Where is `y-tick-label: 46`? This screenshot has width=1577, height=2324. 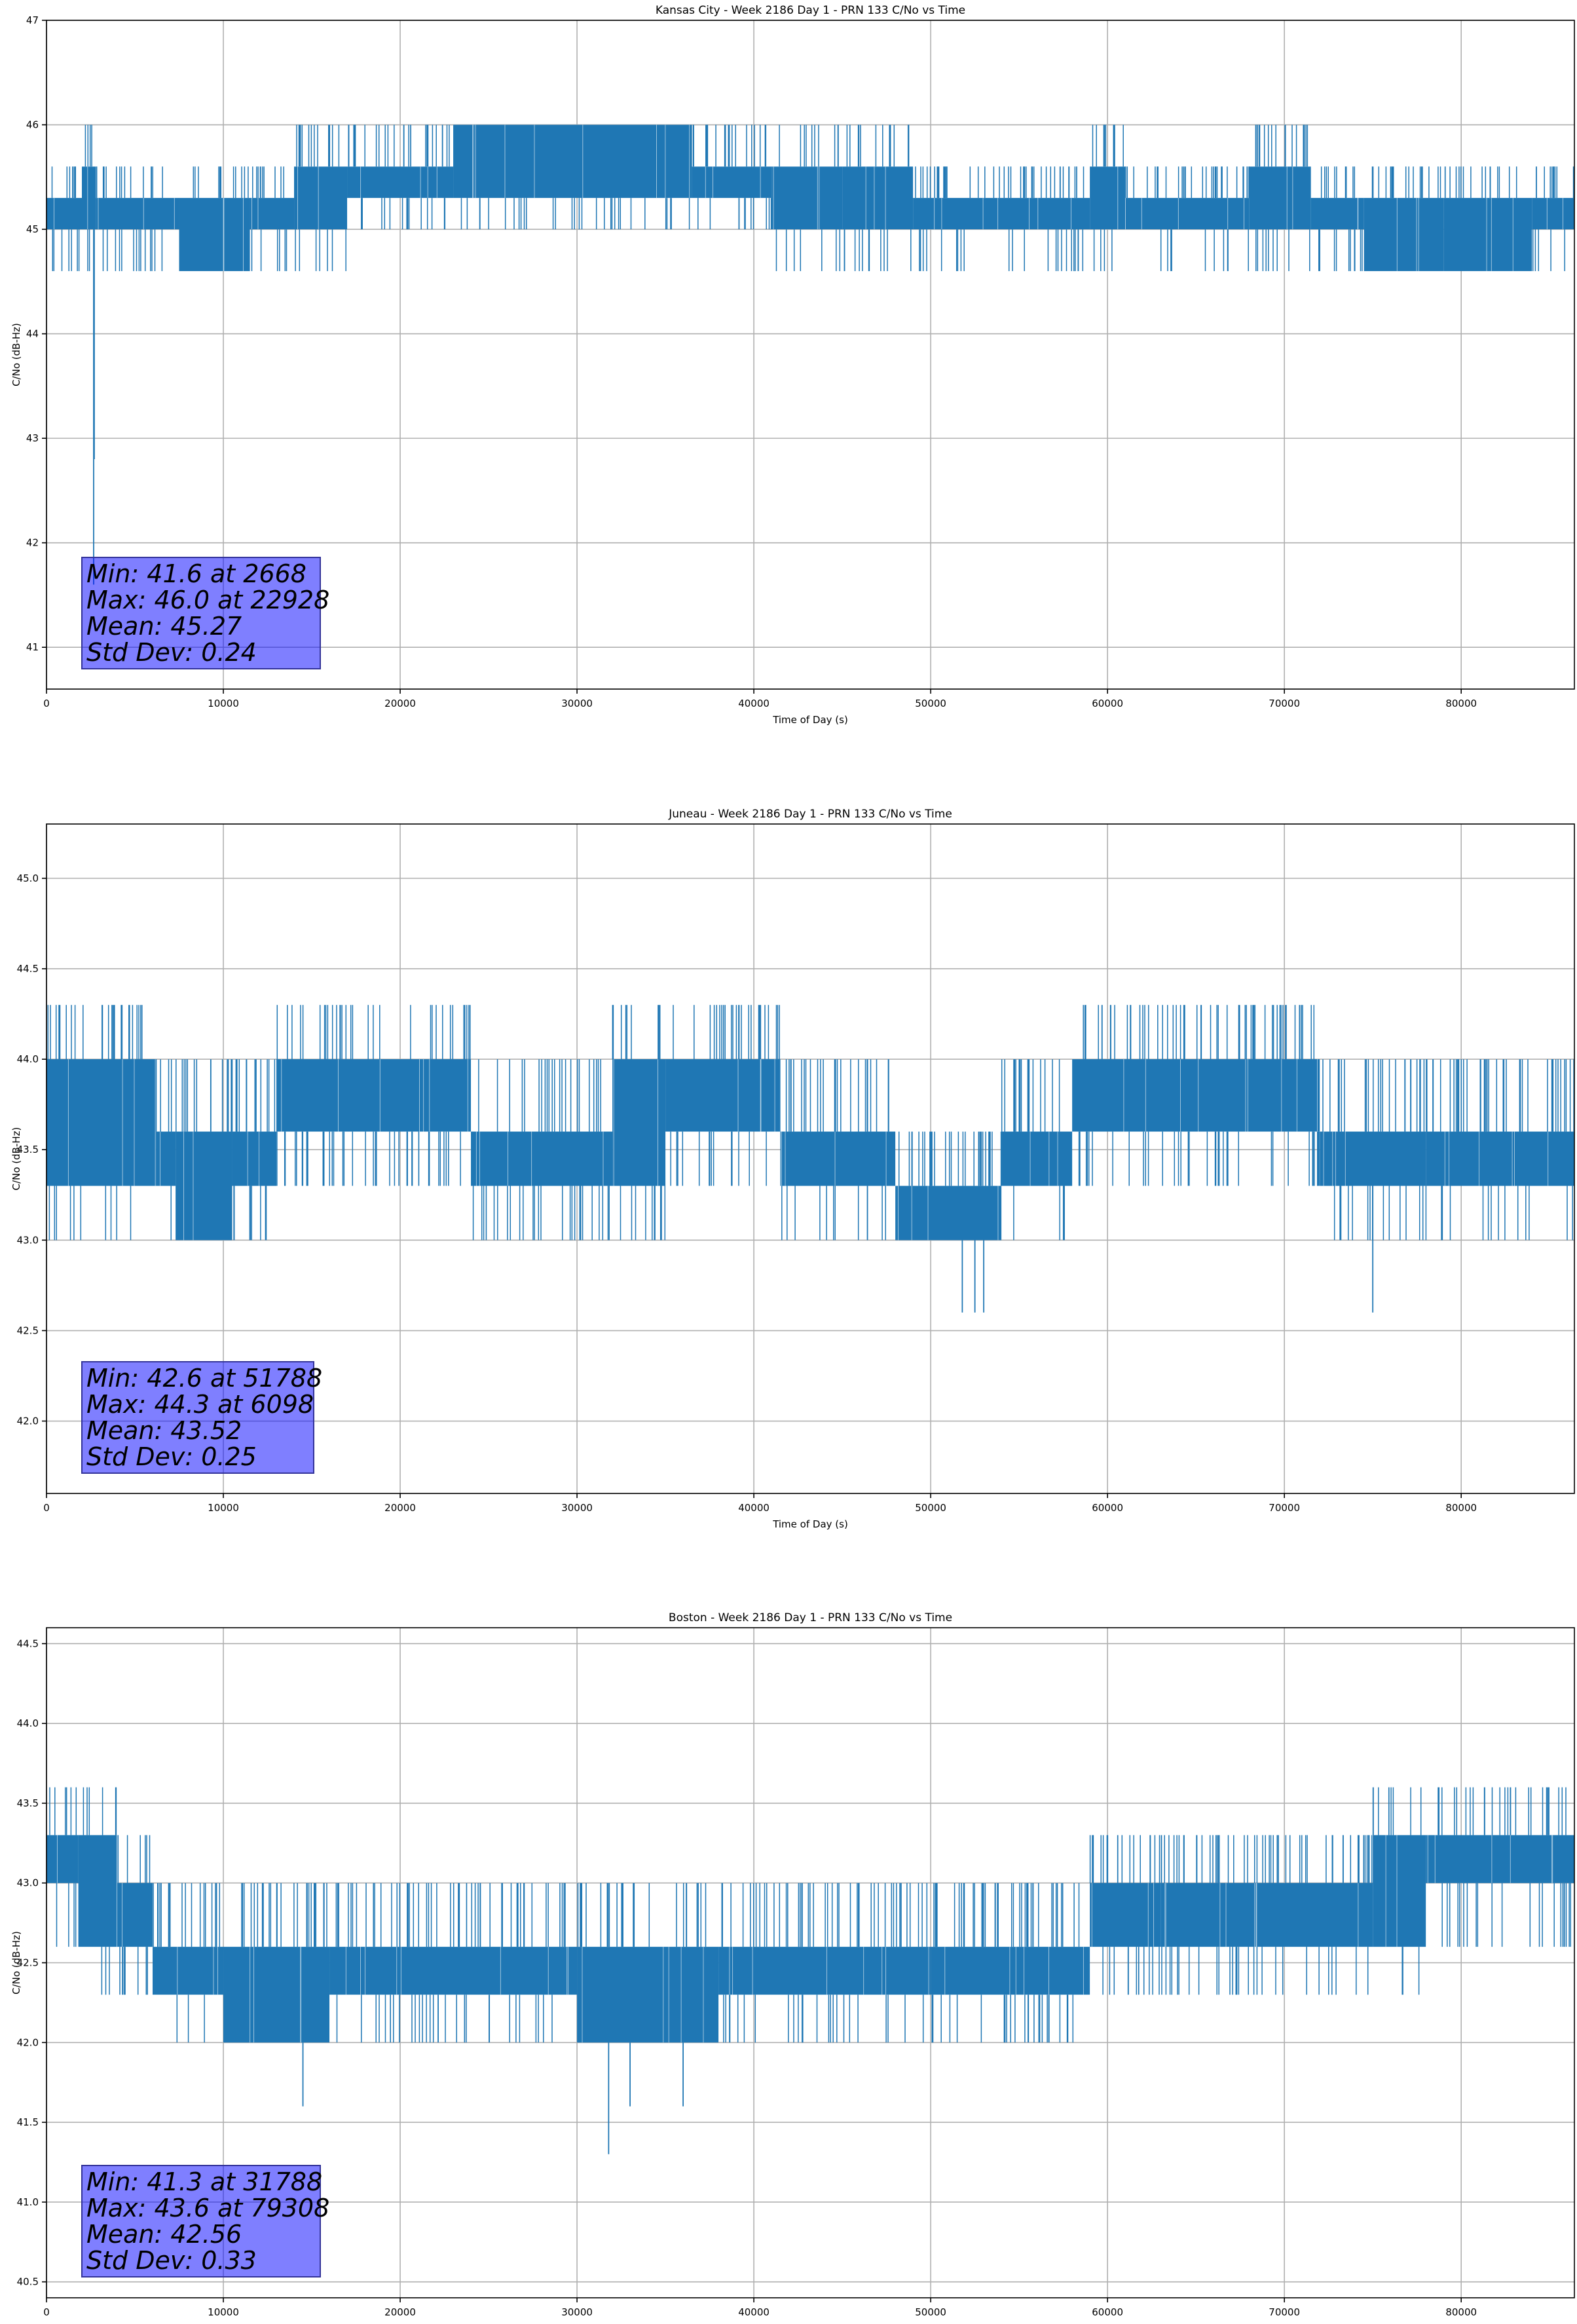
y-tick-label: 46 is located at coordinates (32, 125).